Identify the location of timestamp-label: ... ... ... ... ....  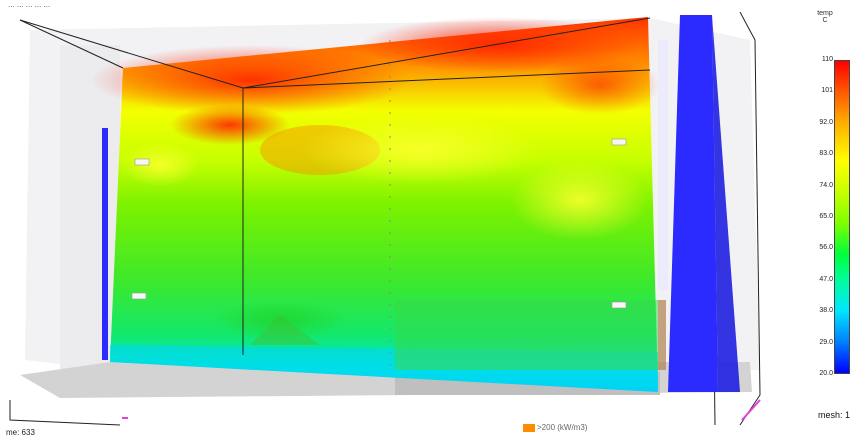
(29, 4).